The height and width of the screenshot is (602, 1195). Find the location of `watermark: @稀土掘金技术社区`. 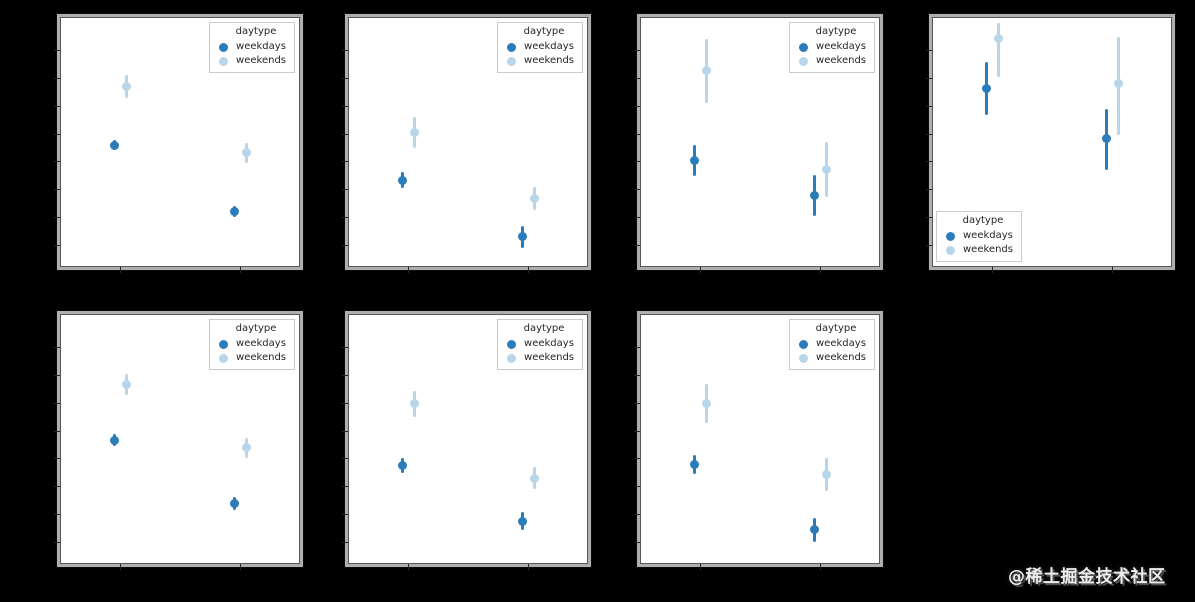

watermark: @稀土掘金技术社区 is located at coordinates (1087, 577).